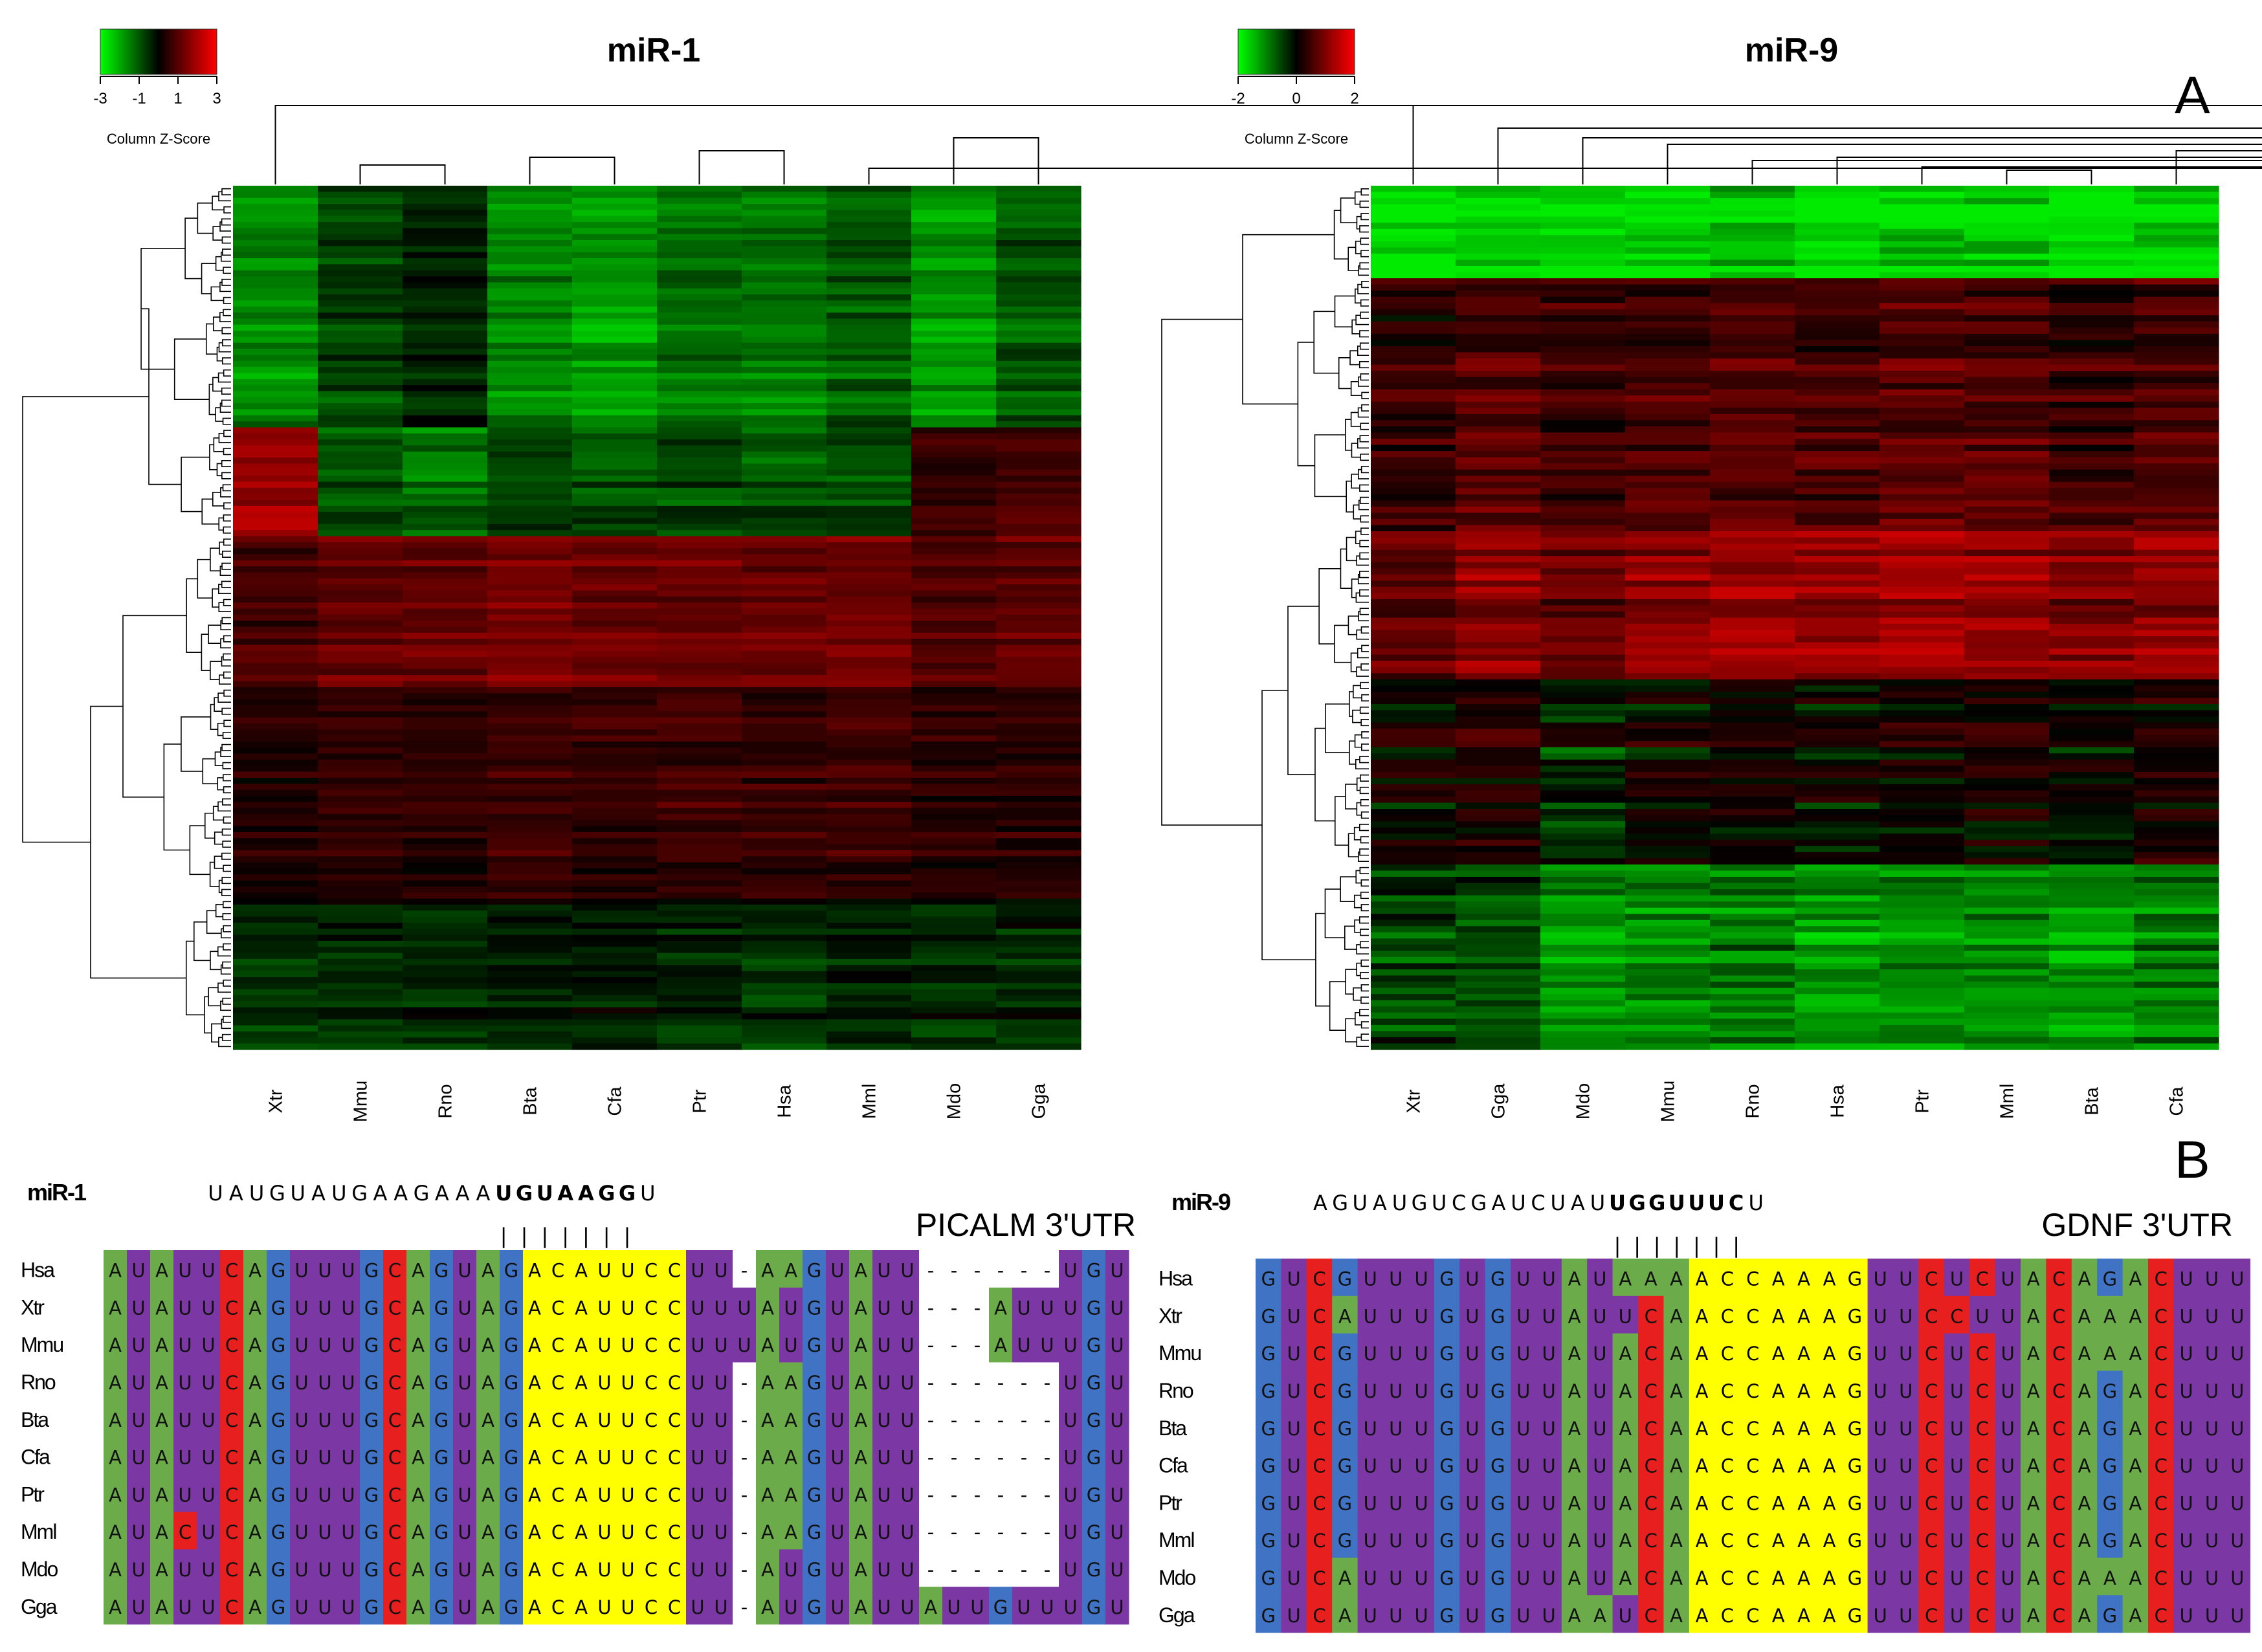 This screenshot has width=2262, height=1652. What do you see at coordinates (1717, 1245) in the screenshot?
I see `seed-pair-mark: |` at bounding box center [1717, 1245].